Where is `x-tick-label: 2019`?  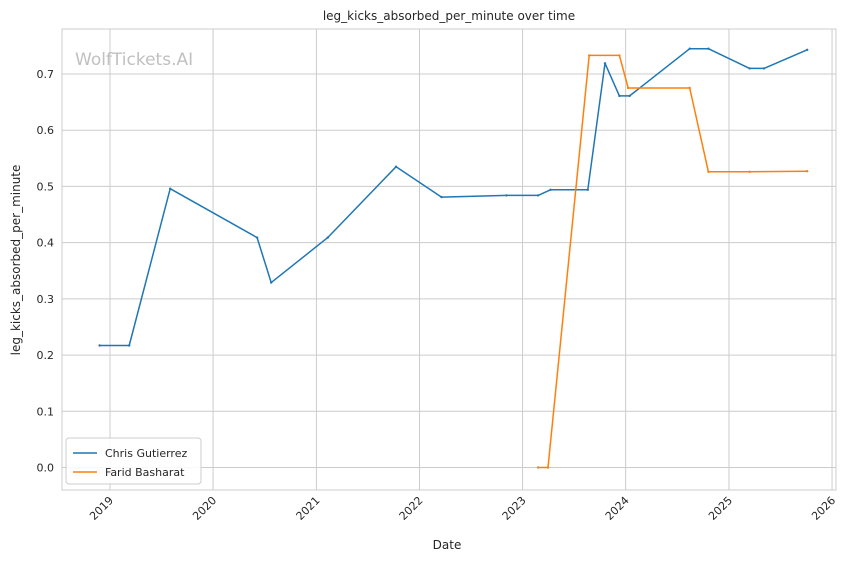
x-tick-label: 2019 is located at coordinates (101, 508).